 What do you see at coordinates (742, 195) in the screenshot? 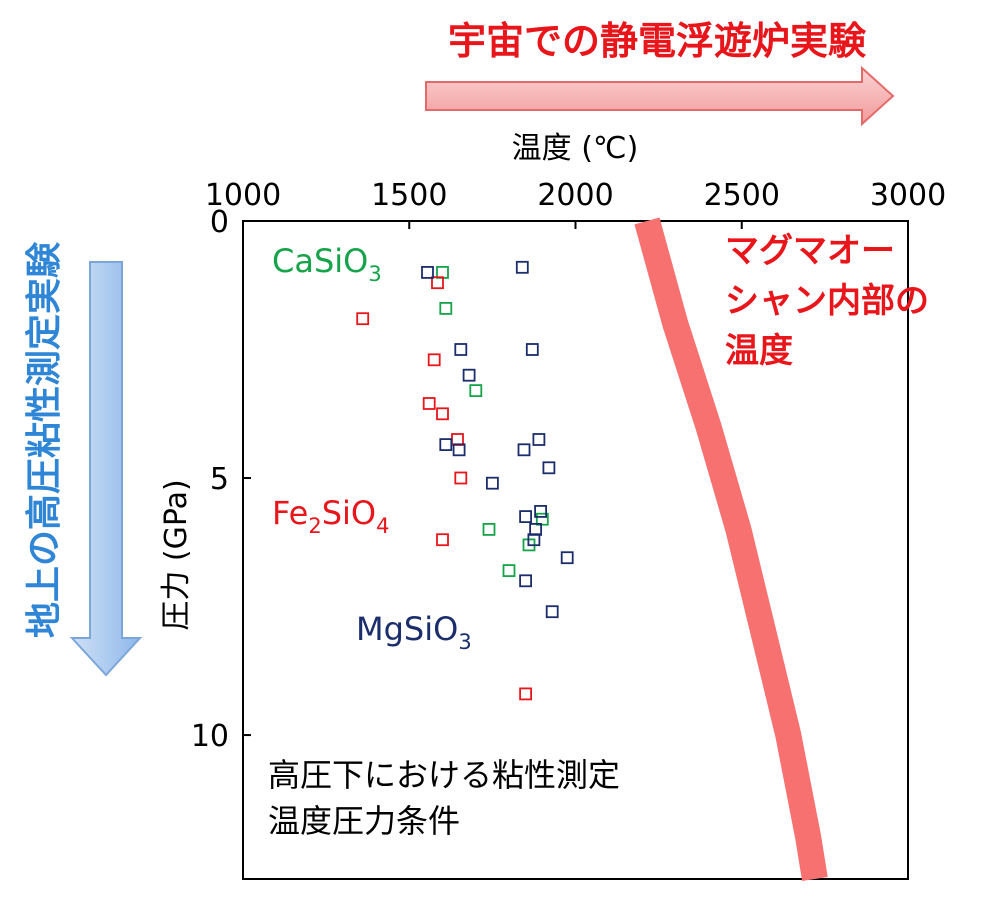
I see `x-tick-label: 2500` at bounding box center [742, 195].